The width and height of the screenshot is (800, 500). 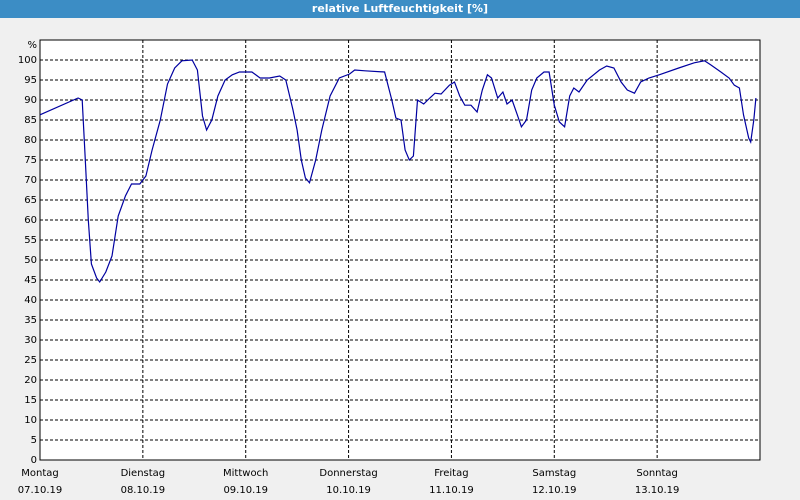 I want to click on x-tick-date: 10.10.19, so click(x=348, y=490).